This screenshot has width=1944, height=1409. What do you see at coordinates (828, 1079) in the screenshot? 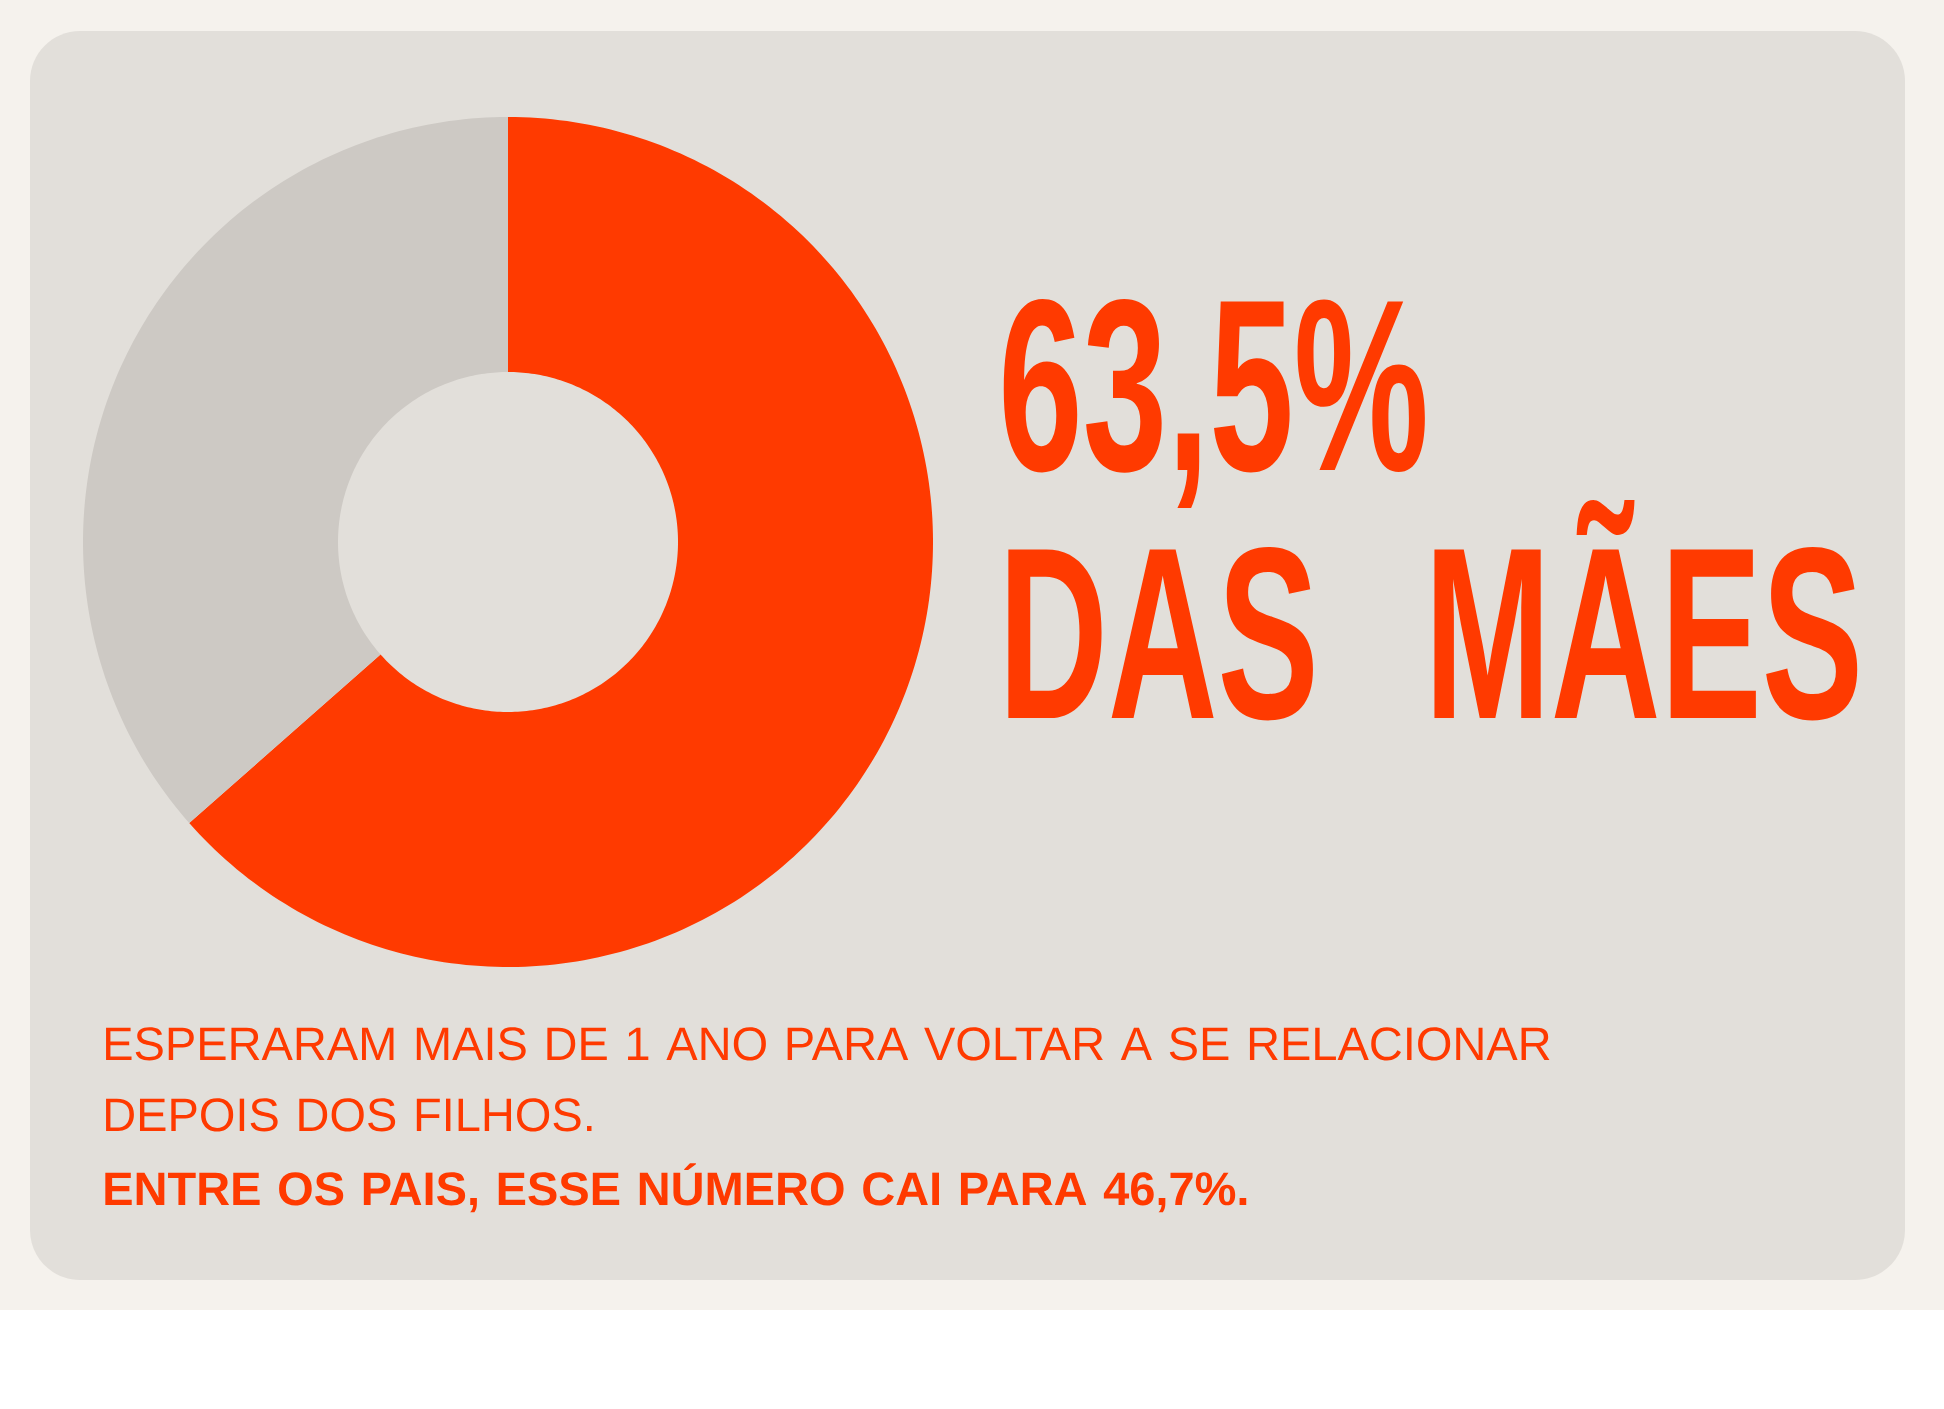
I see `text: ESPERARAM MAIS DE 1 ANO PARA VOLTAR A SE RELACIONAR DEPOIS DOS FILHOS.` at bounding box center [828, 1079].